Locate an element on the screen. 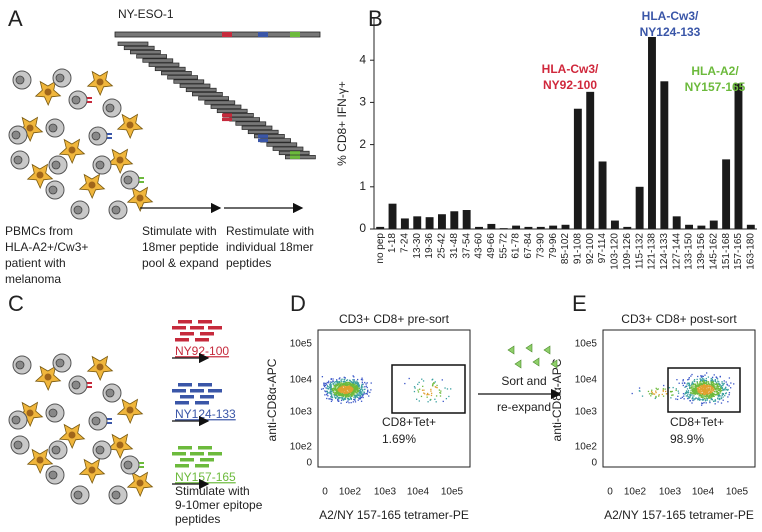 The width and height of the screenshot is (762, 532). tetramer-icon is located at coordinates (529, 348).